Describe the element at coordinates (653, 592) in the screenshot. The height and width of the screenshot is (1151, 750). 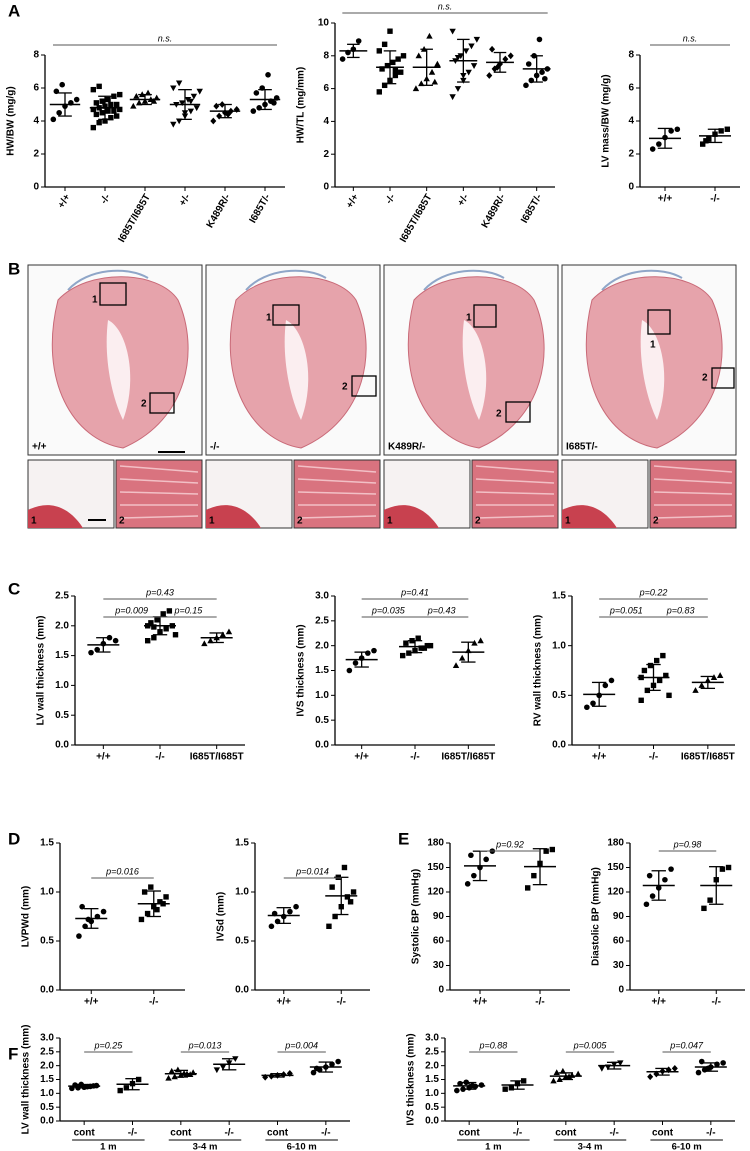
I see `bracket-label: p=0.22` at that location.